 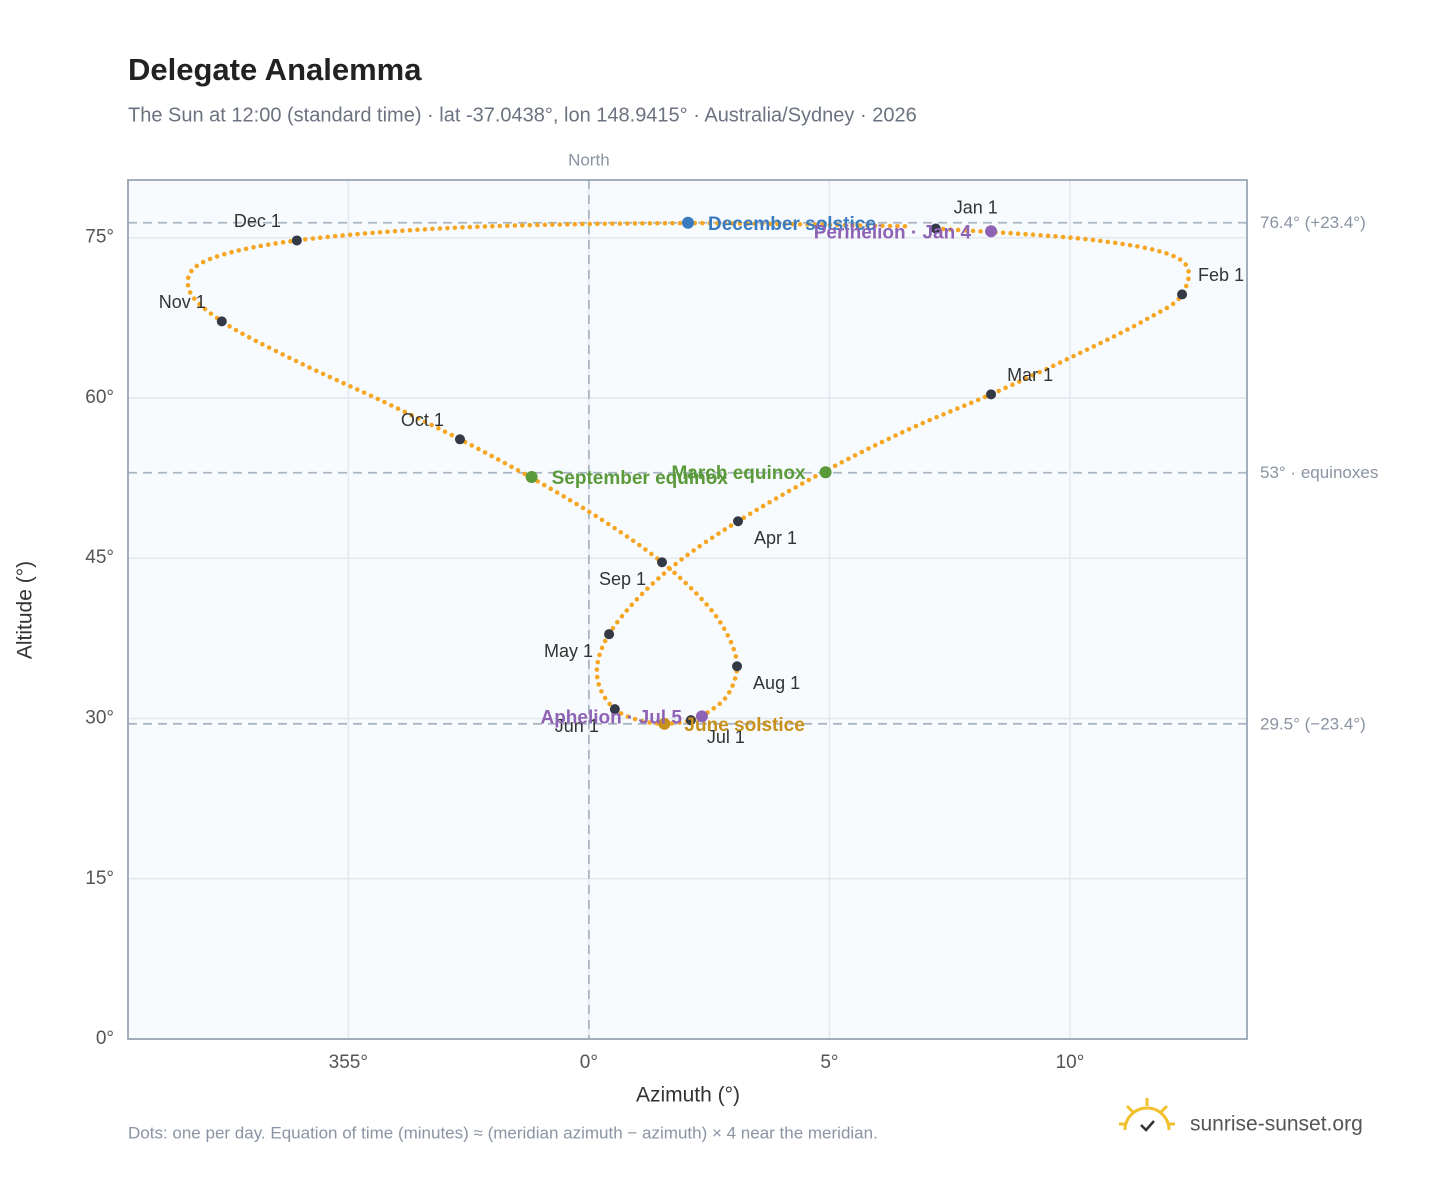 I want to click on north-label: North, so click(x=589, y=159).